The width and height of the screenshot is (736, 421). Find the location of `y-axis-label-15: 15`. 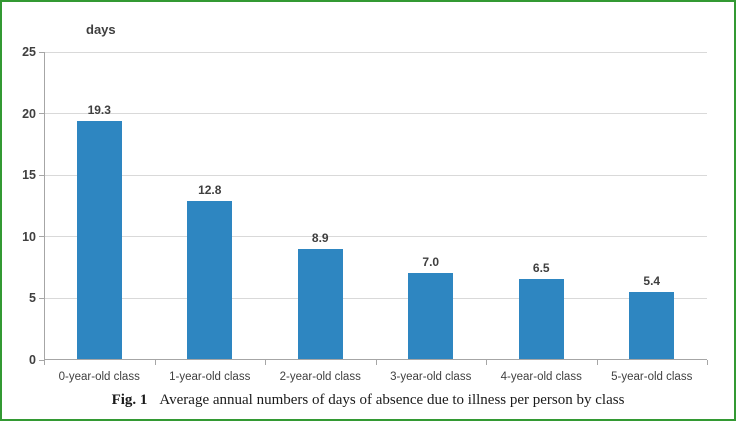

y-axis-label-15: 15 is located at coordinates (29, 175).